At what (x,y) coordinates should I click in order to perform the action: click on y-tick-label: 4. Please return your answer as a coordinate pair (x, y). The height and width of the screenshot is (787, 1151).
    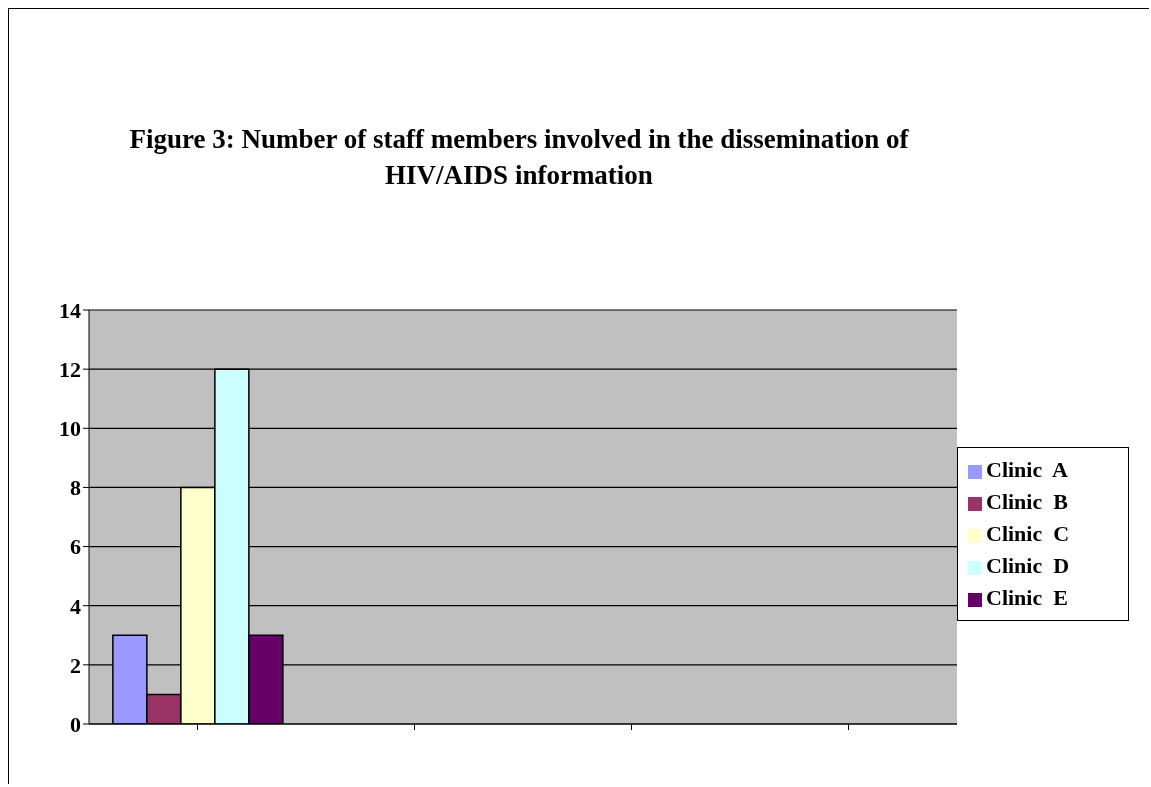
    Looking at the image, I should click on (75, 606).